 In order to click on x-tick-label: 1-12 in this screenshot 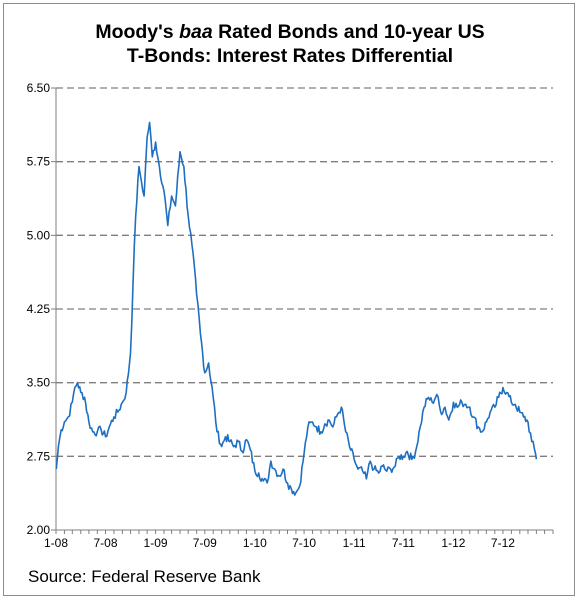, I will do `click(453, 543)`.